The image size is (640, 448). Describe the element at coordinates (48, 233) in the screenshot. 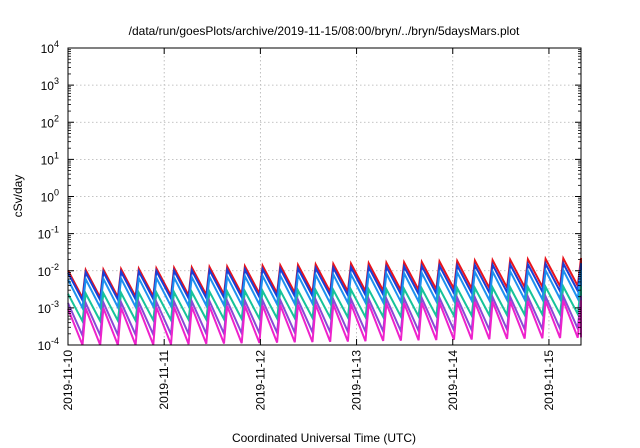

I see `y-tick-label: 10⁻¹` at that location.